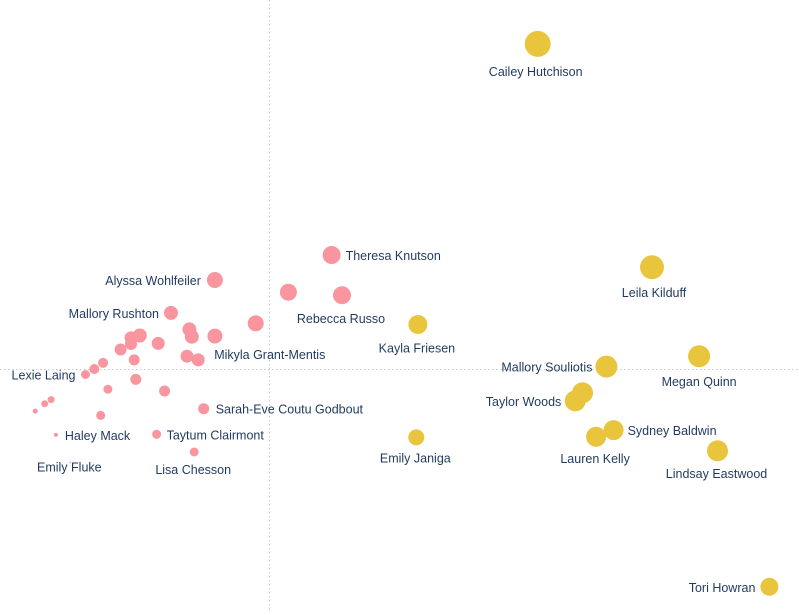  I want to click on point-label: Haley Mack, so click(98, 436).